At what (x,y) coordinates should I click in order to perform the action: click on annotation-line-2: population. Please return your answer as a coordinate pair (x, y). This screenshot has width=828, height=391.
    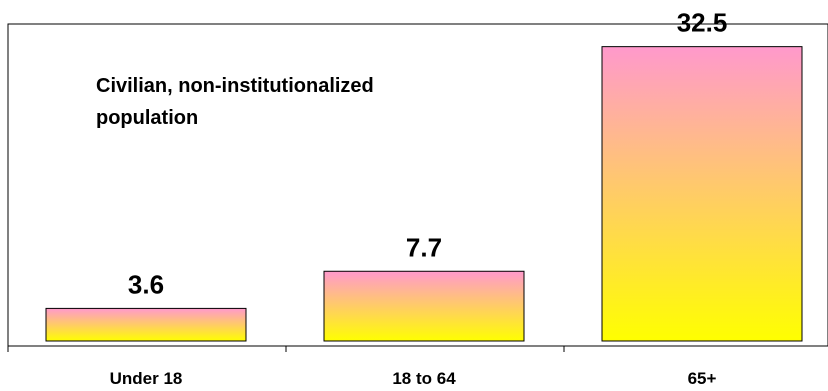
    Looking at the image, I should click on (147, 118).